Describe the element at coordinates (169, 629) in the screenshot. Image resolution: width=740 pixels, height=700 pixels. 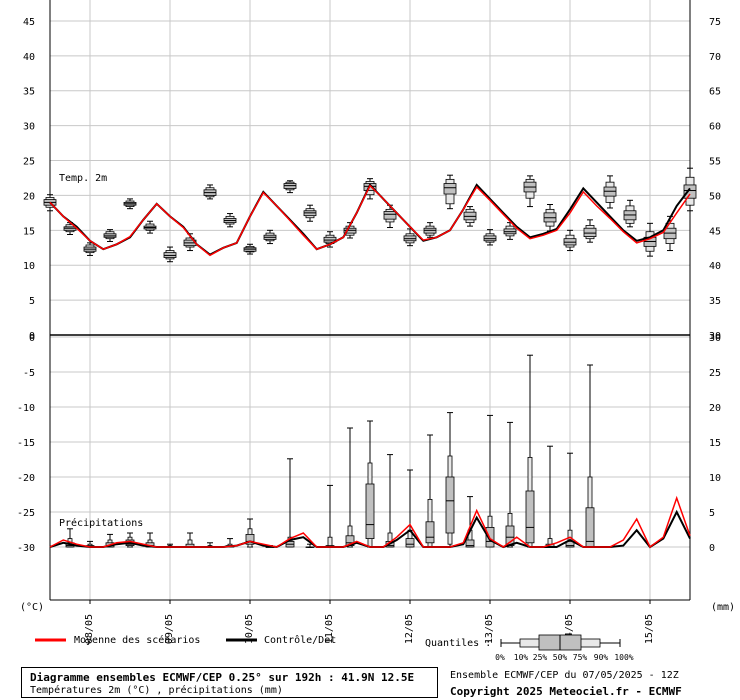
I see `x-tick-label: 09/05` at that location.